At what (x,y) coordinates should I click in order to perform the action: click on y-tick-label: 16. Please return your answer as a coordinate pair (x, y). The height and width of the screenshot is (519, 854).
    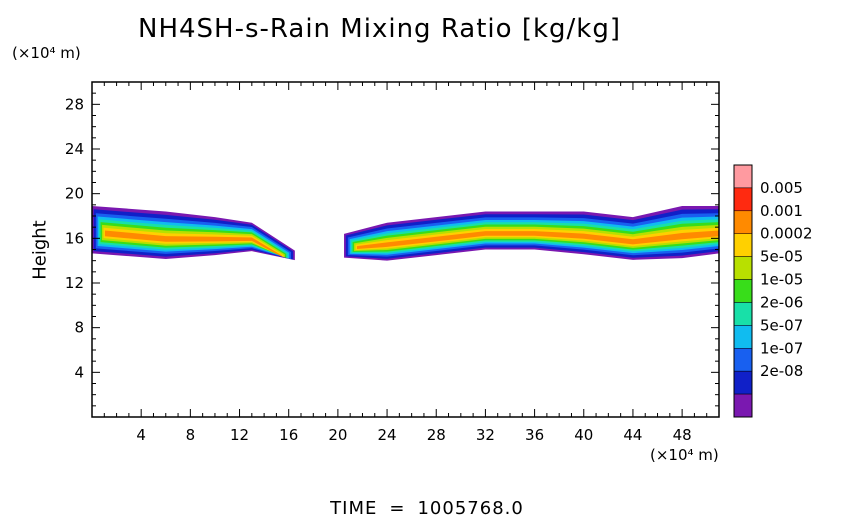
    Looking at the image, I should click on (74, 238).